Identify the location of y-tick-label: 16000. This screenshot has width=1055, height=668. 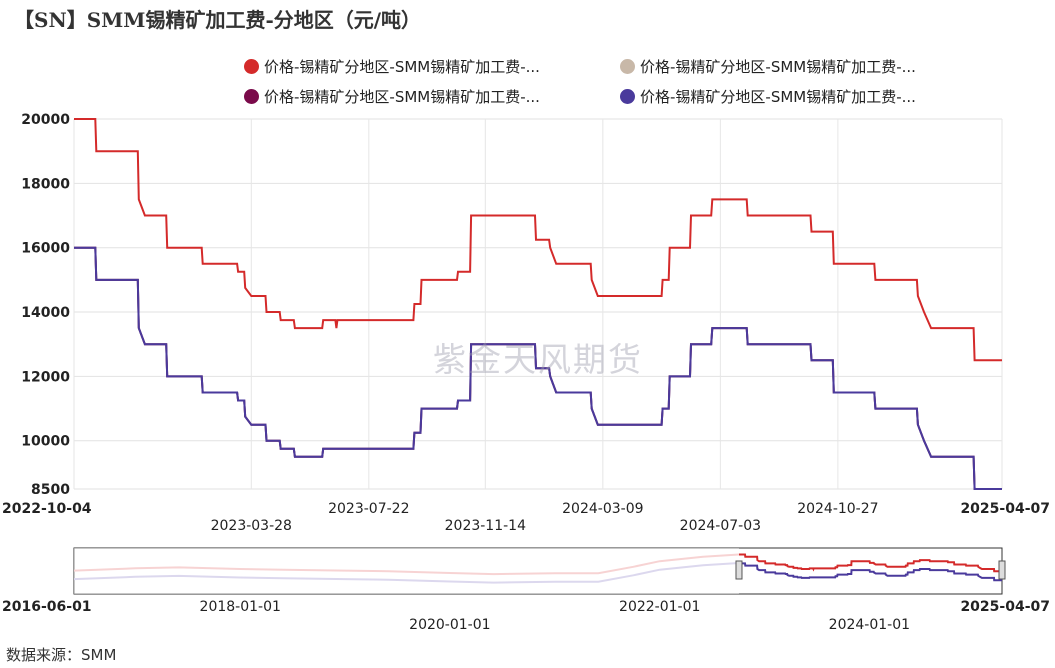
(45, 249).